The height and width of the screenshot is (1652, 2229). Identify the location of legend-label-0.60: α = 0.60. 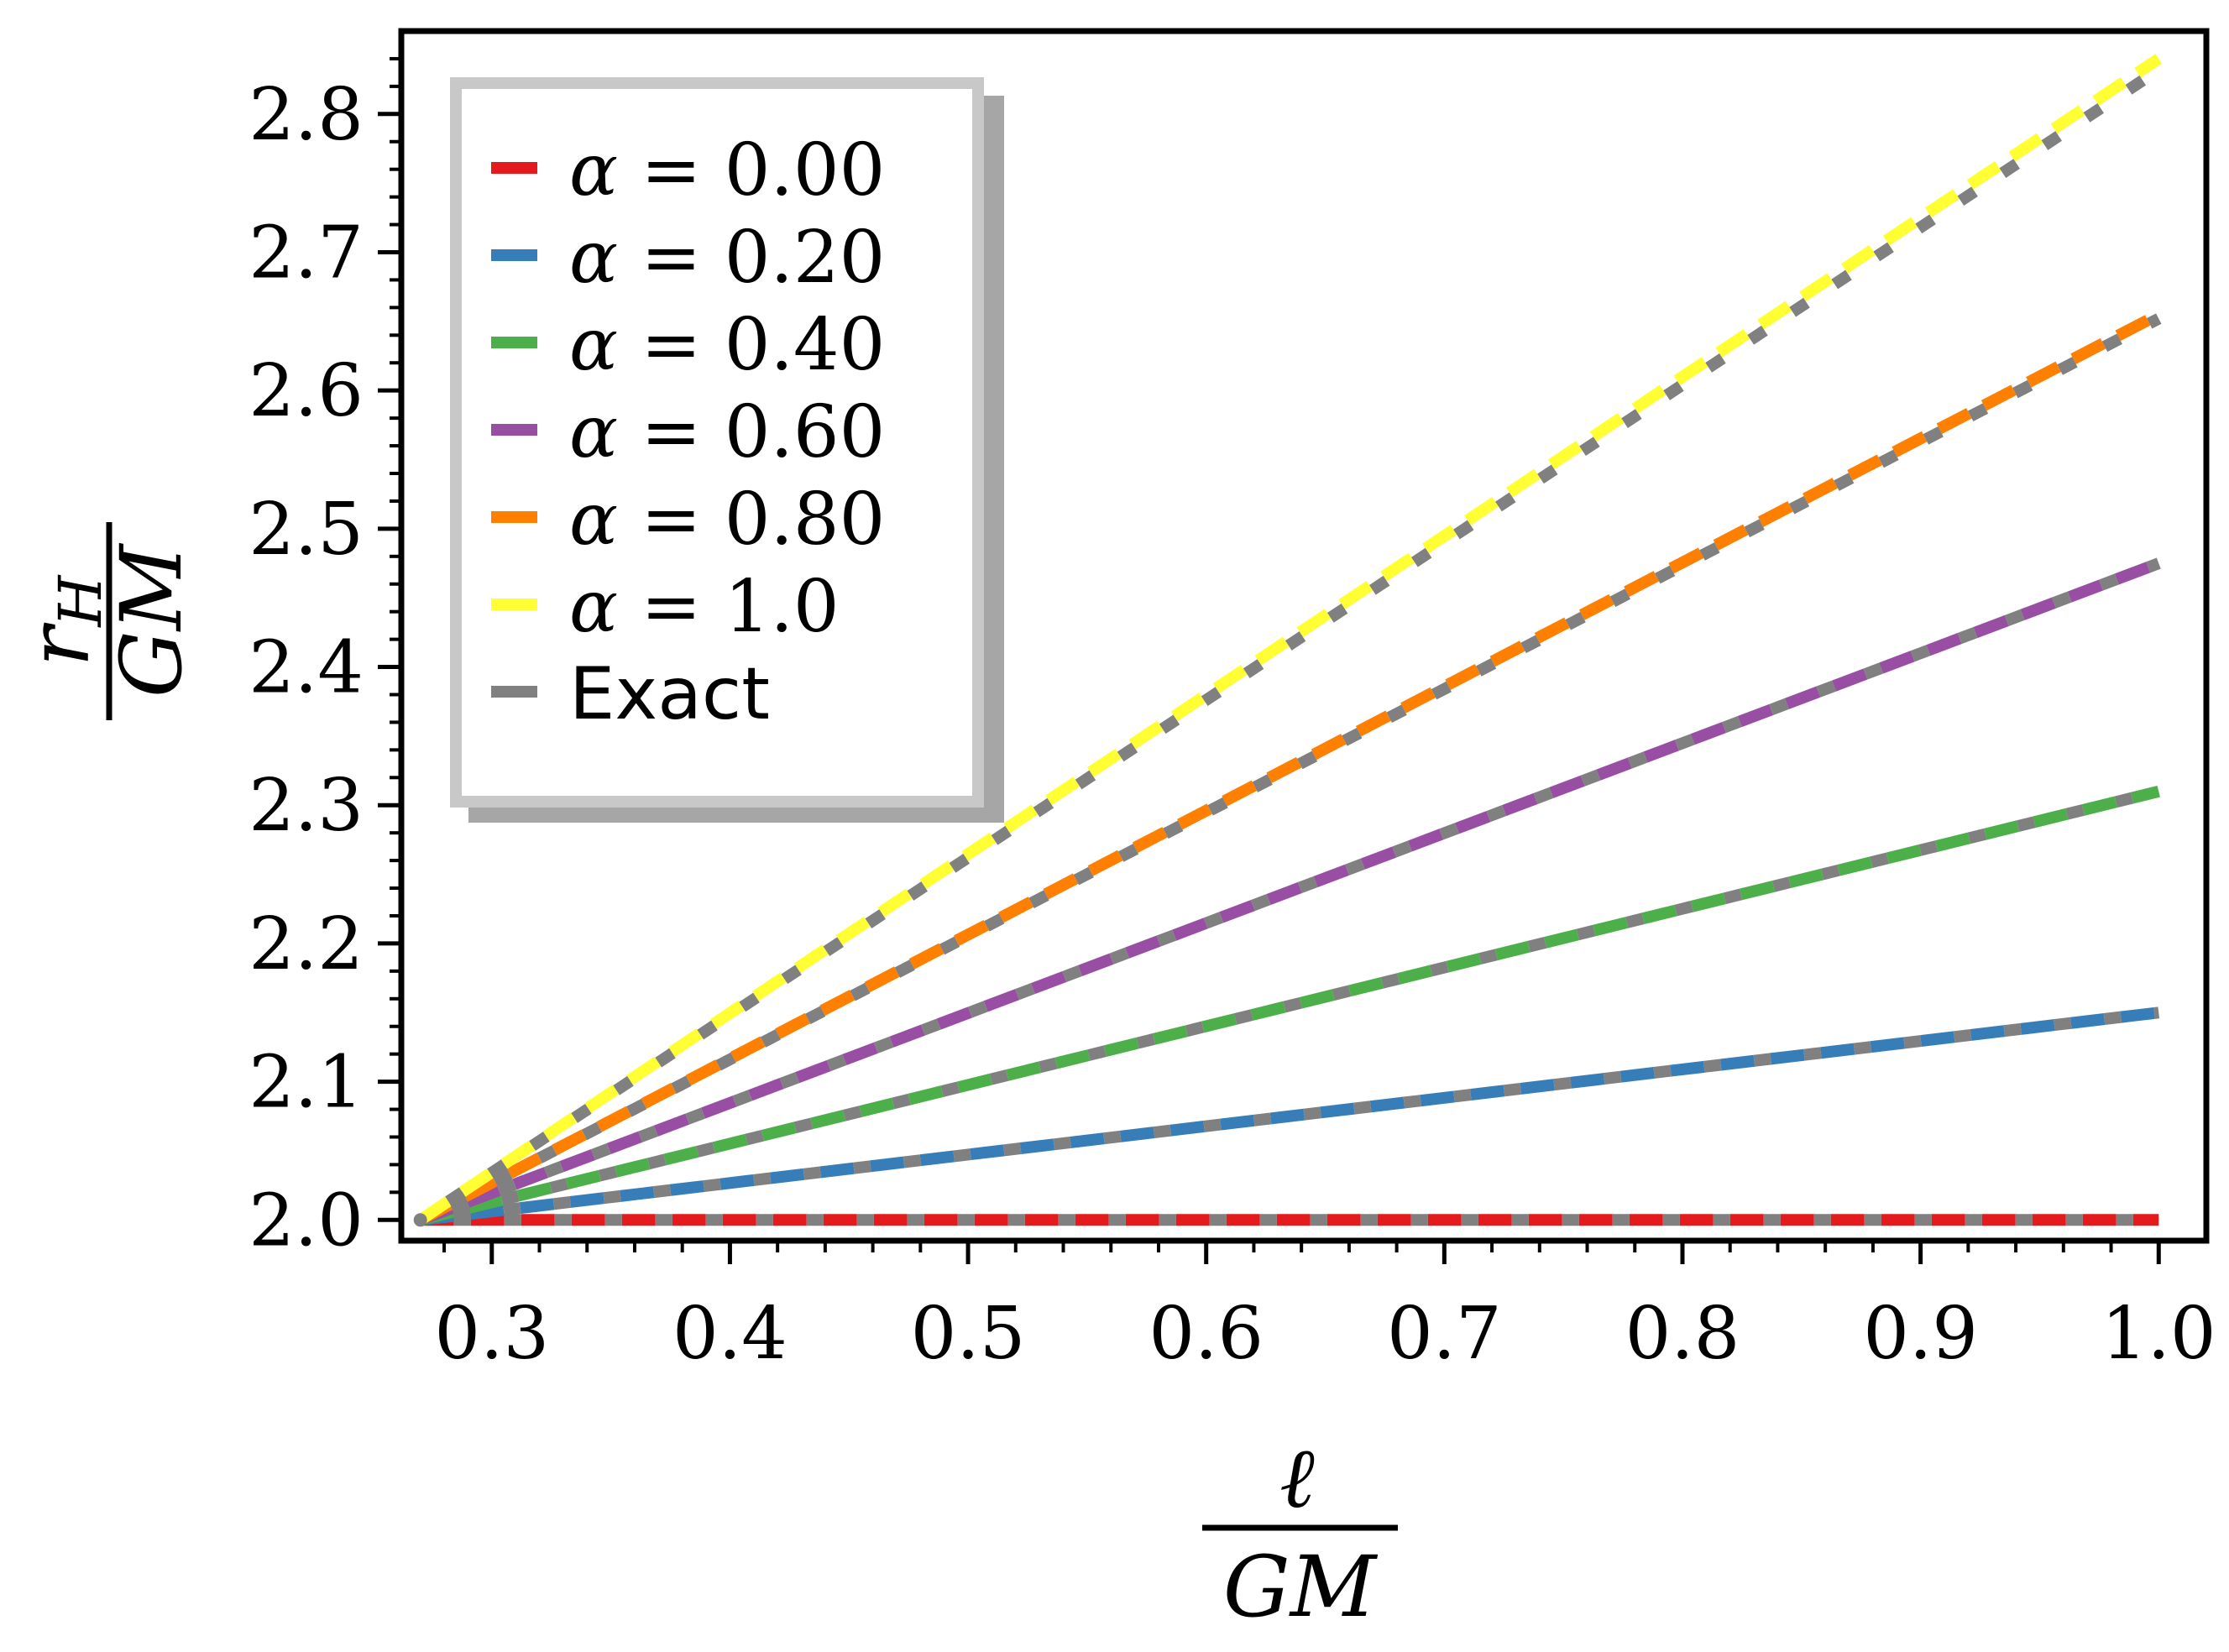
(727, 432).